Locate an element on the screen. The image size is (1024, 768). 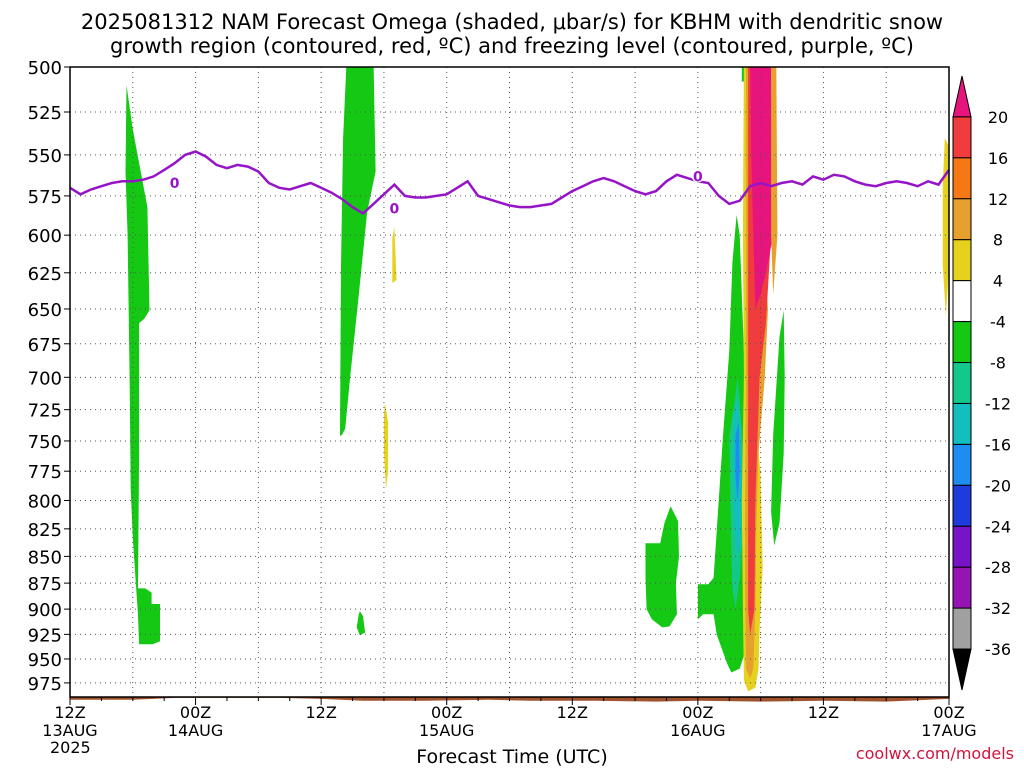
y-tick-label-850: 850 is located at coordinates (45, 557).